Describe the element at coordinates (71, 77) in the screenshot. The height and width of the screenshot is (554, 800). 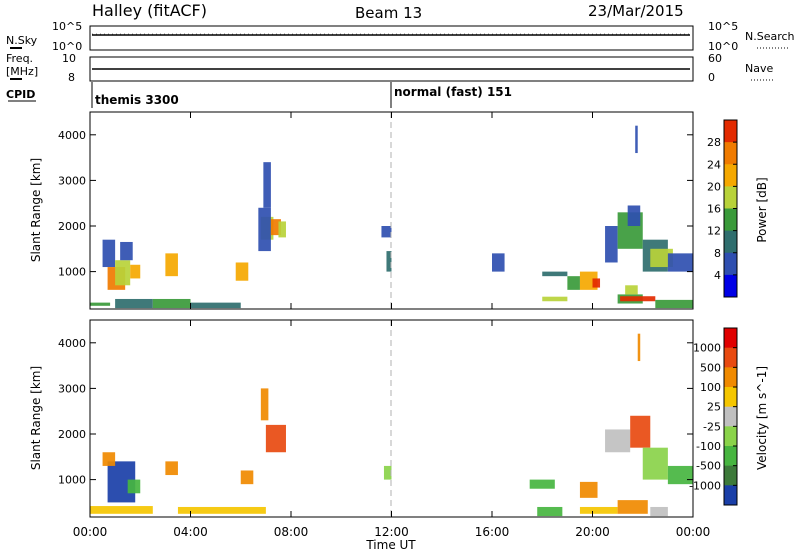
I see `freq-tick-low: 8` at that location.